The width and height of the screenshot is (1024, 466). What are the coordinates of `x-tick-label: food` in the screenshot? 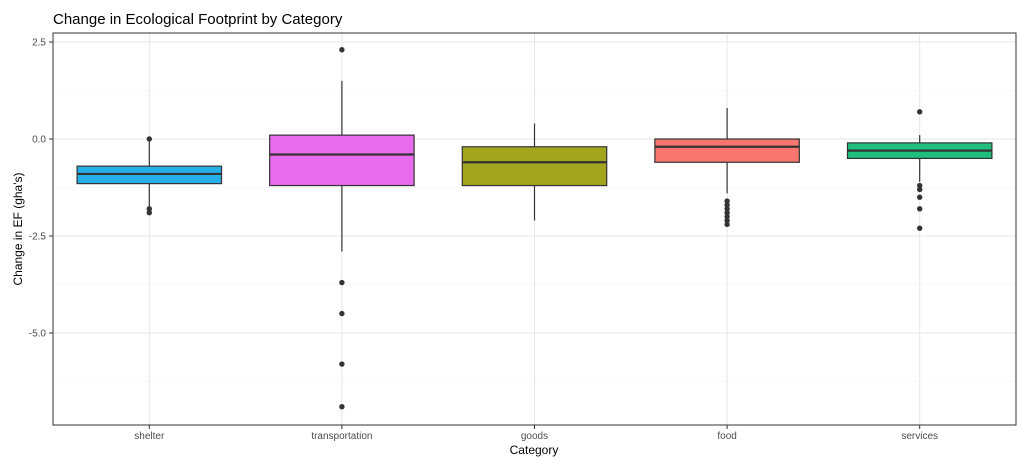 It's located at (726, 436).